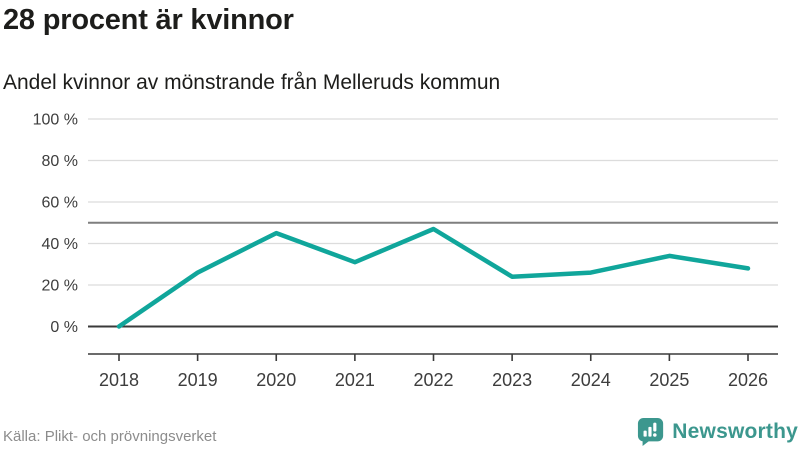 The width and height of the screenshot is (800, 450). Describe the element at coordinates (119, 380) in the screenshot. I see `x-tick-label: 2018` at that location.